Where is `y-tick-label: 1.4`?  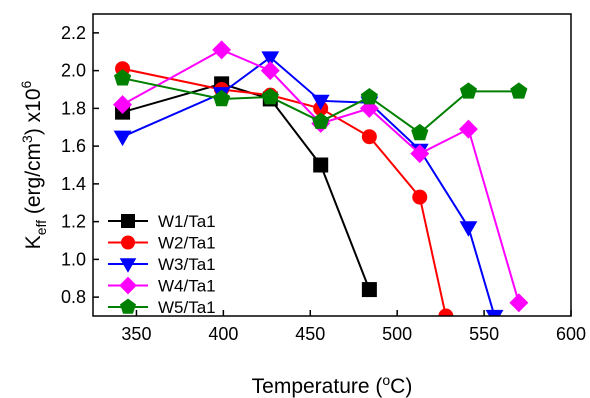 y-tick-label: 1.4 is located at coordinates (73, 184).